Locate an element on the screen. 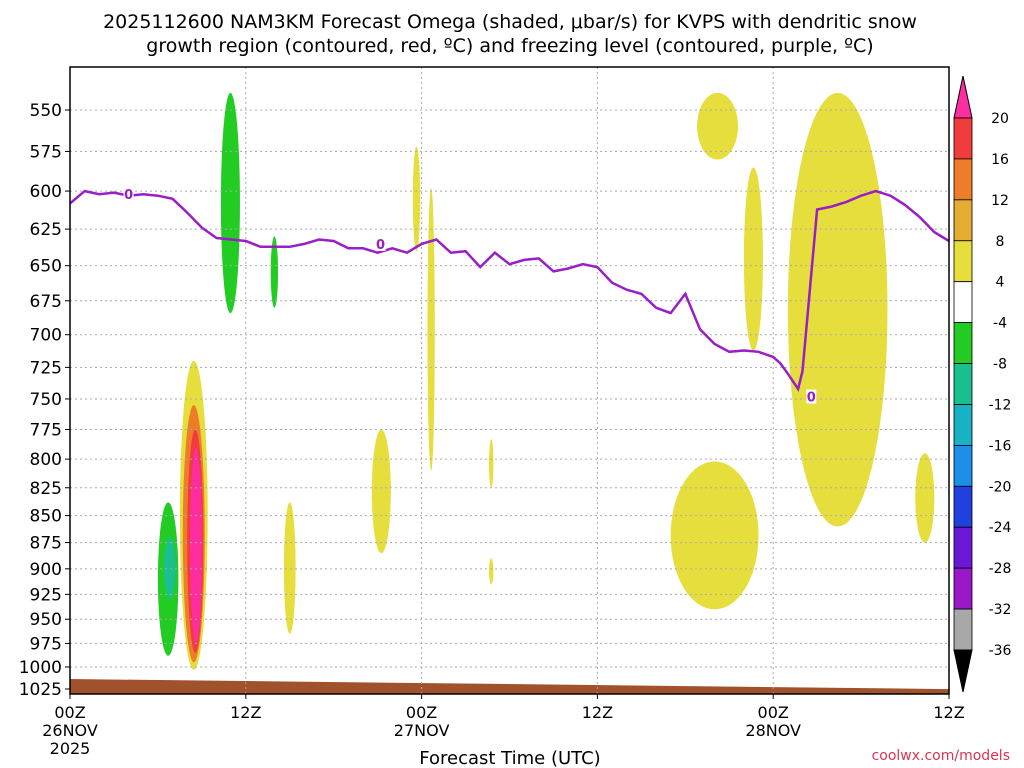 The height and width of the screenshot is (768, 1024). y-tick-label-600: 600 is located at coordinates (46, 192).